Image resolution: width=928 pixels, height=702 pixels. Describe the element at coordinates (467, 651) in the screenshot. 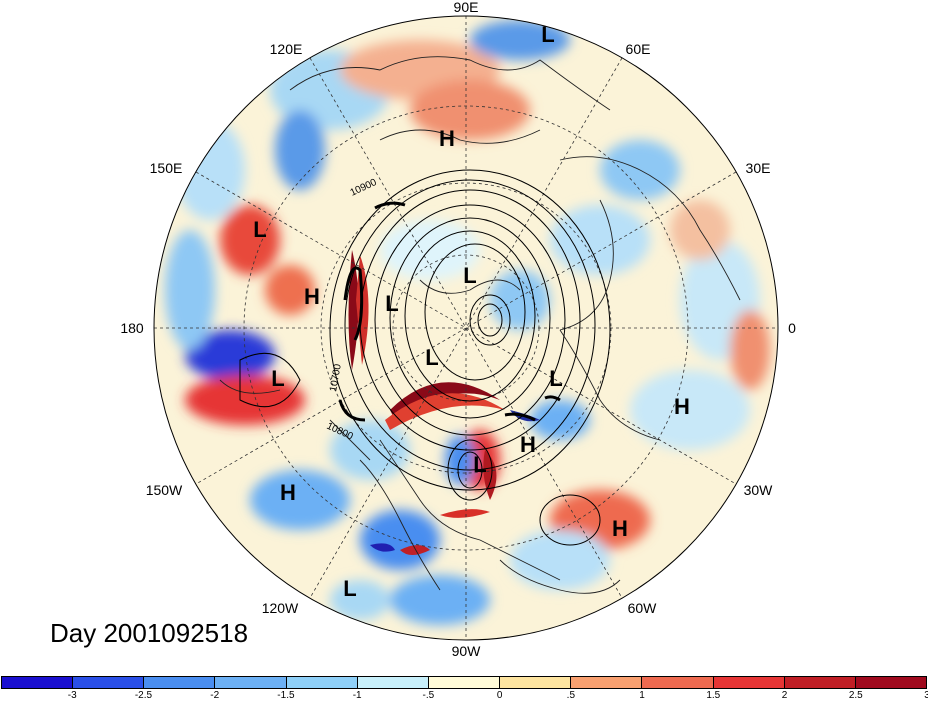

I see `lon-label-90w: 90W` at that location.